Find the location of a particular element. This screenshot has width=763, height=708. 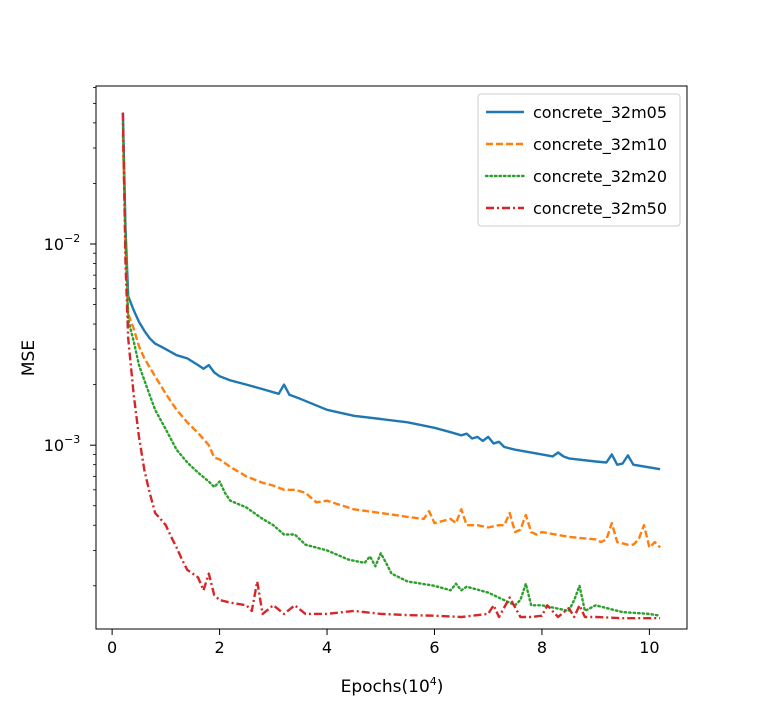

x-axis-label-exponent: 4 is located at coordinates (433, 681).